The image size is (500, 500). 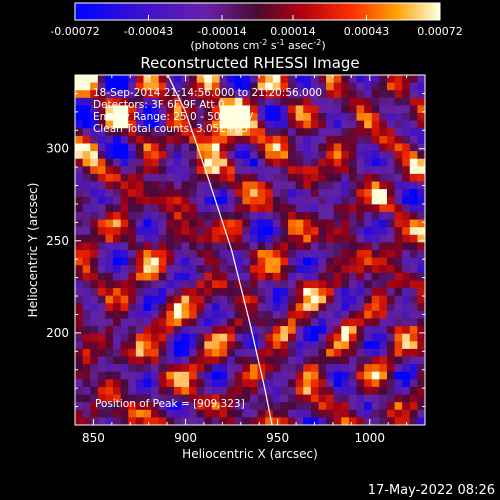 I want to click on x-tick-label: 900, so click(x=185, y=438).